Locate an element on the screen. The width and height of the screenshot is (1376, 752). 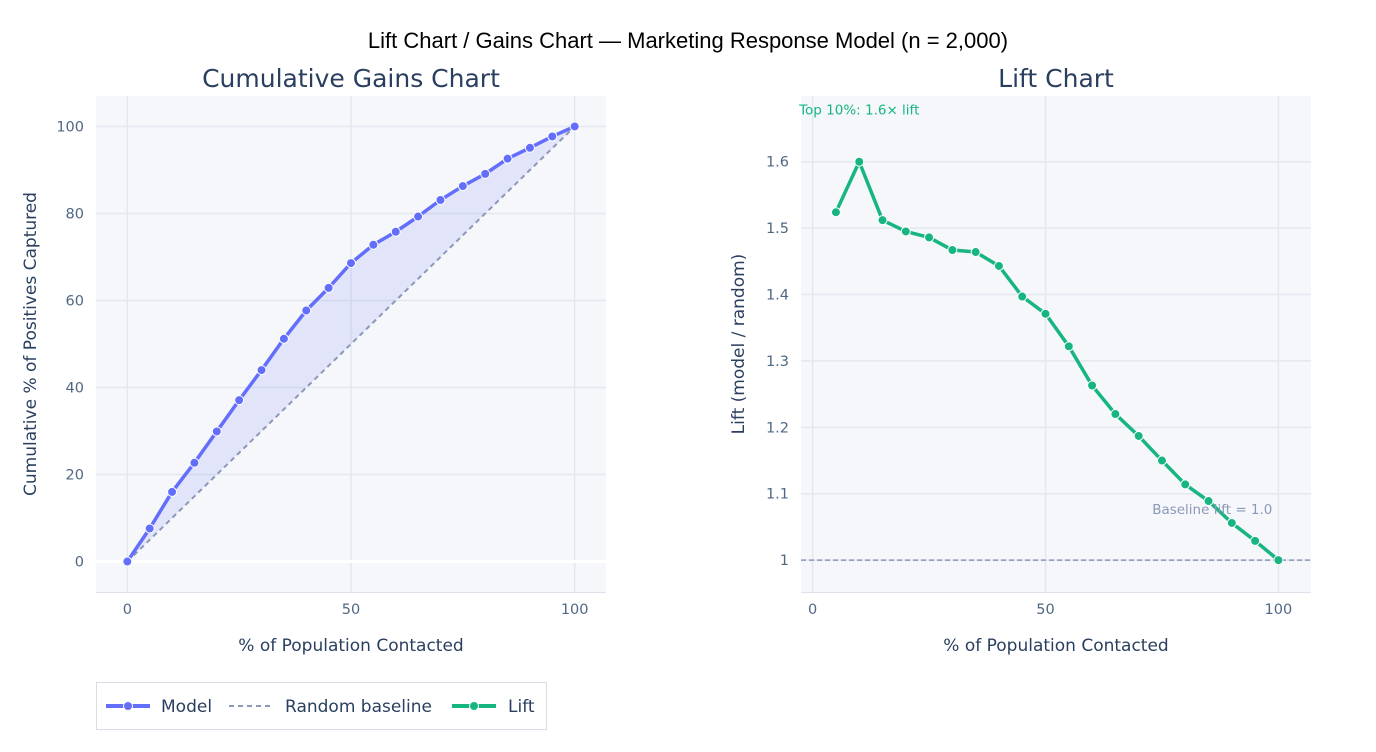
gains-y-axis-title: Cumulative % of Positives Captured is located at coordinates (31, 344).